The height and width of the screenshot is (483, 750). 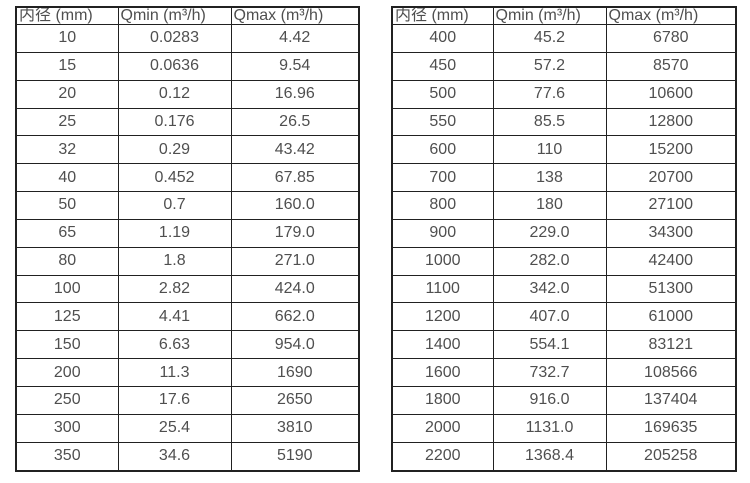 What do you see at coordinates (564, 428) in the screenshot?
I see `table-row: 2000 1131.0 169635` at bounding box center [564, 428].